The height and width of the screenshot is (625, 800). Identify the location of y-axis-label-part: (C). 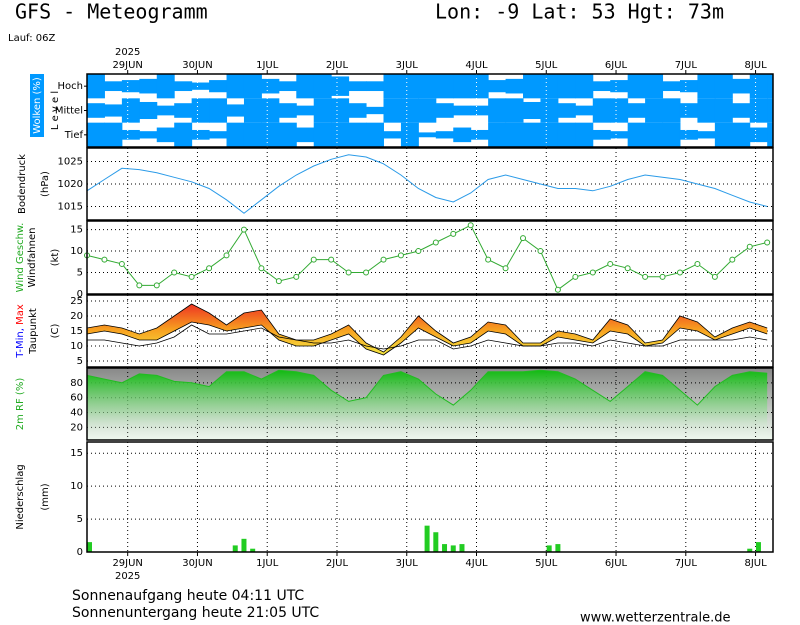
(55, 331).